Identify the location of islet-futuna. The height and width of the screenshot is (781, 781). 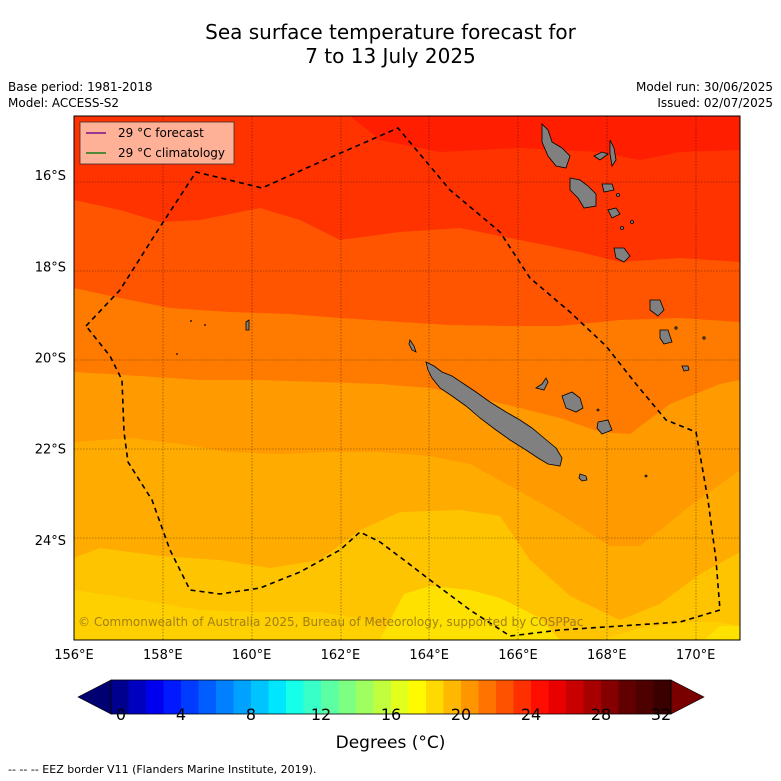
(676, 328).